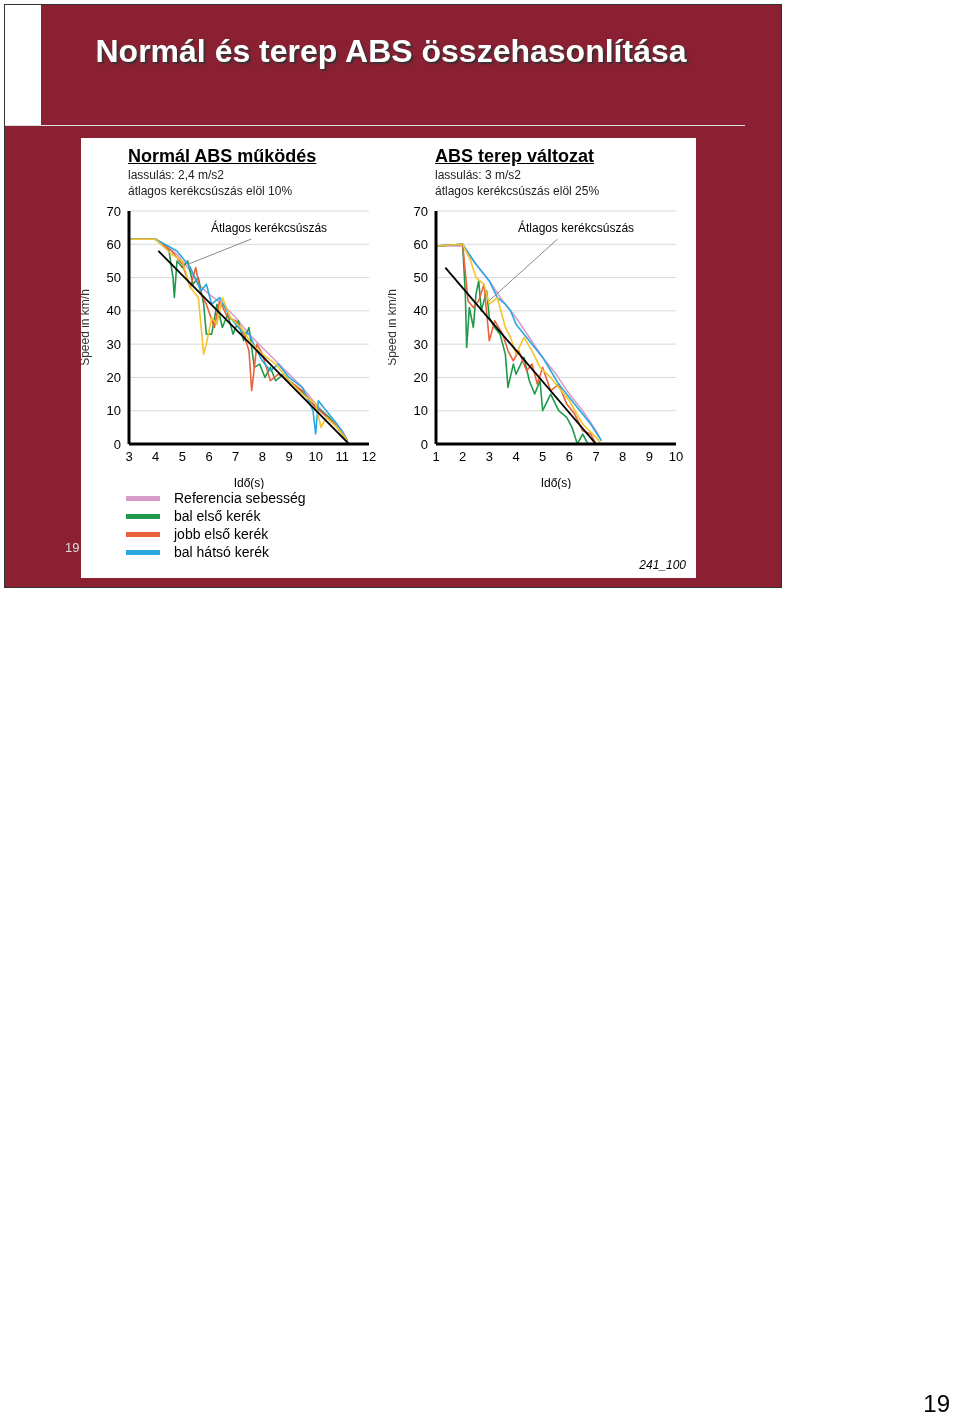 The width and height of the screenshot is (960, 1427). I want to click on chart-subtitle: lassulás: 2,4 m/s2 átlagos kerékcsúszás elöl 10%, so click(211, 183).